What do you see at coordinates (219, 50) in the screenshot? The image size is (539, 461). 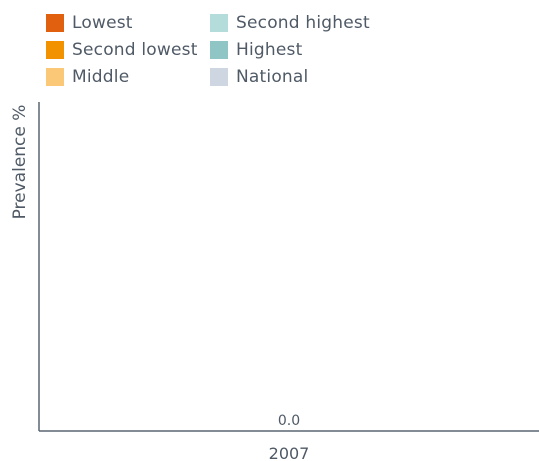 I see `legend-swatch-highest` at bounding box center [219, 50].